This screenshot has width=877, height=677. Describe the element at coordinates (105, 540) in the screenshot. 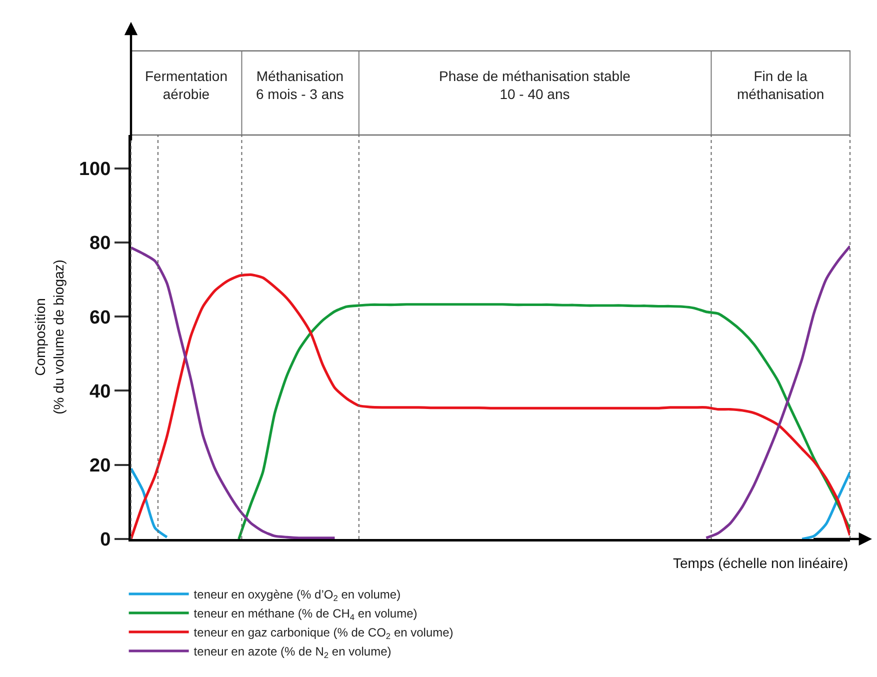

I see `y-tick-label: 0` at that location.